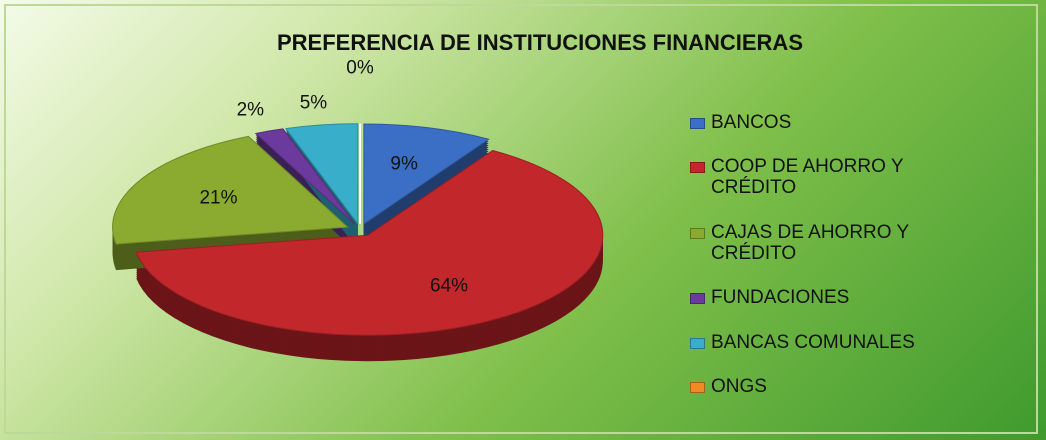 The image size is (1046, 440). I want to click on data-label: 5%, so click(314, 102).